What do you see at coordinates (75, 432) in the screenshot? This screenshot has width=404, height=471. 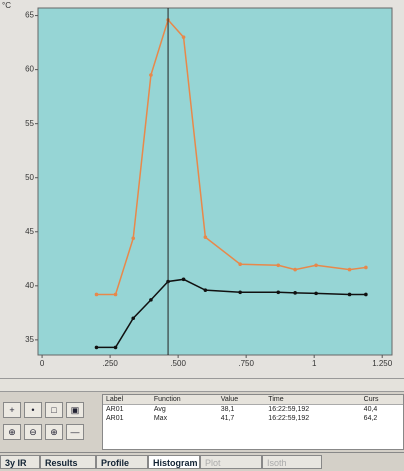 I see `tool-button: —` at bounding box center [75, 432].